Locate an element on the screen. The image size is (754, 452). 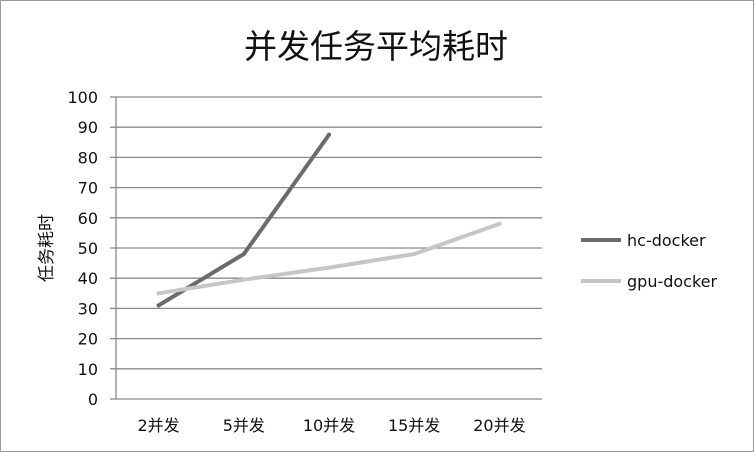
y-axis-label: 任务耗时 is located at coordinates (47, 248).